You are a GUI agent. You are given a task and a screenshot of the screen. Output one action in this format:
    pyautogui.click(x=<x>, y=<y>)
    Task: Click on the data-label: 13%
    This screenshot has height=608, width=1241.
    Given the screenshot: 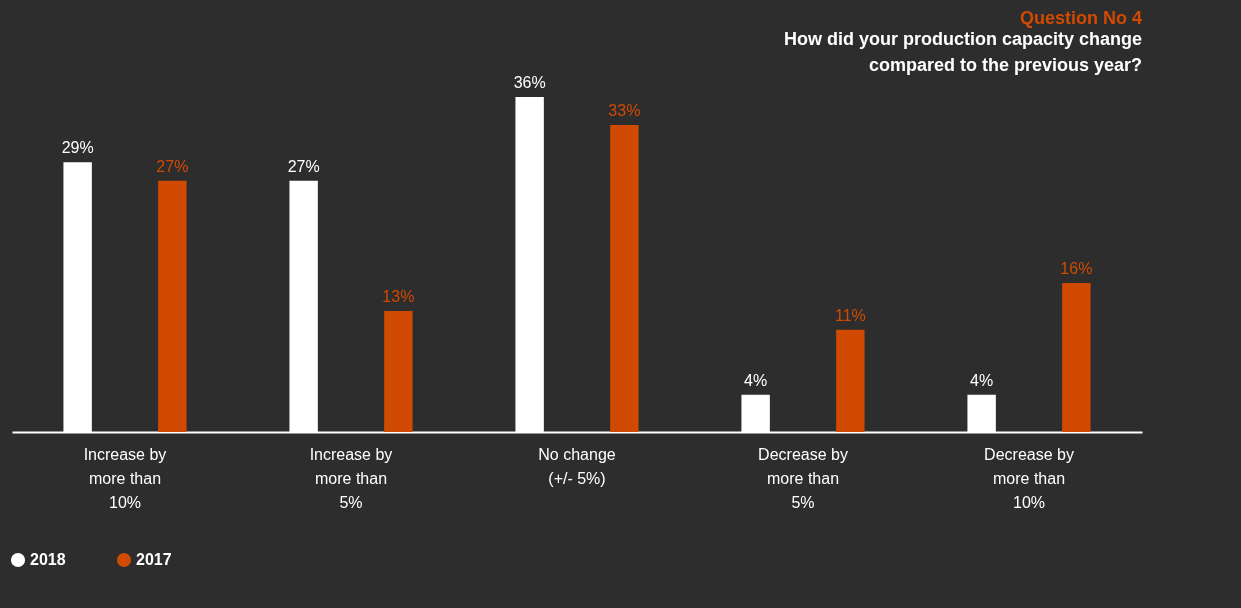 What is the action you would take?
    pyautogui.click(x=398, y=297)
    